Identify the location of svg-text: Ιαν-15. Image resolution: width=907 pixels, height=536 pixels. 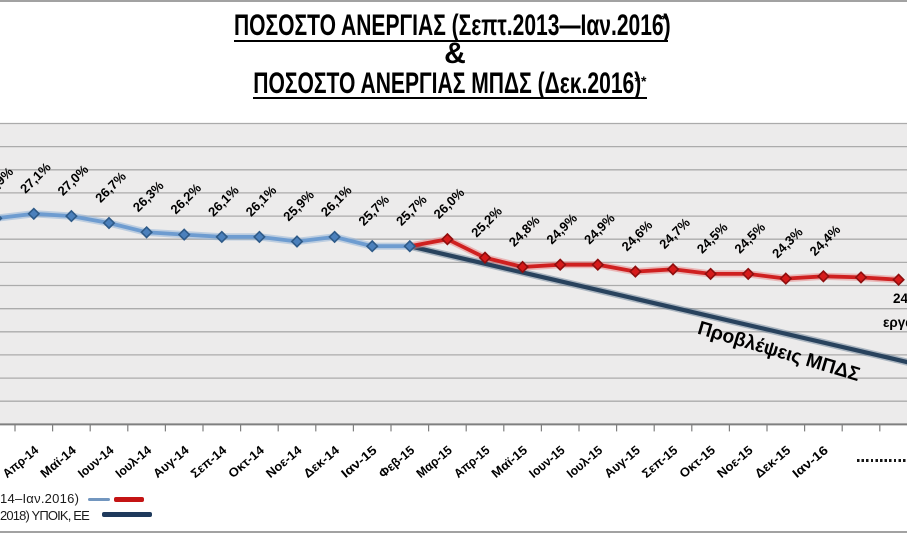
(358, 462).